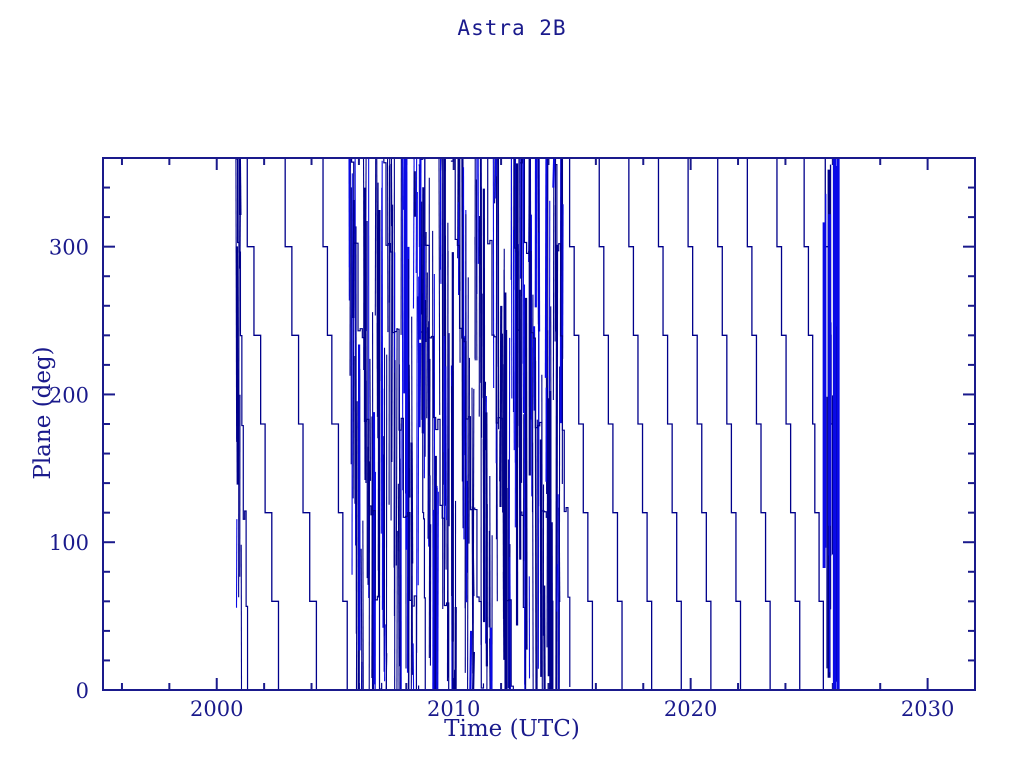 This screenshot has height=768, width=1024. What do you see at coordinates (69, 543) in the screenshot?
I see `y-tick-label: 100` at bounding box center [69, 543].